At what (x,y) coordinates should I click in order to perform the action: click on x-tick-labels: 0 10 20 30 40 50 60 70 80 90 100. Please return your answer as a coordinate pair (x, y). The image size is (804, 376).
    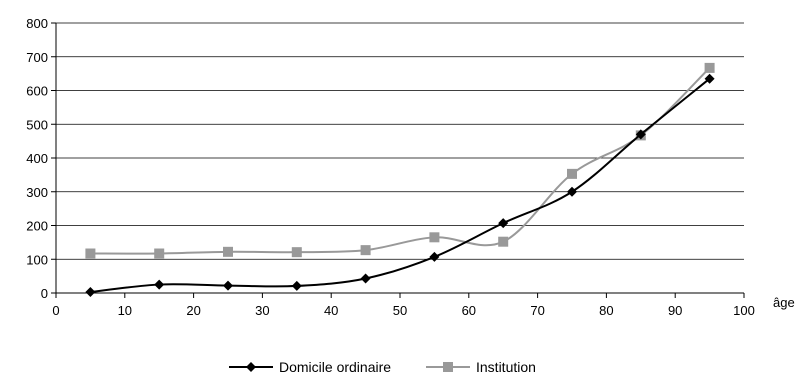
    Looking at the image, I should click on (403, 310).